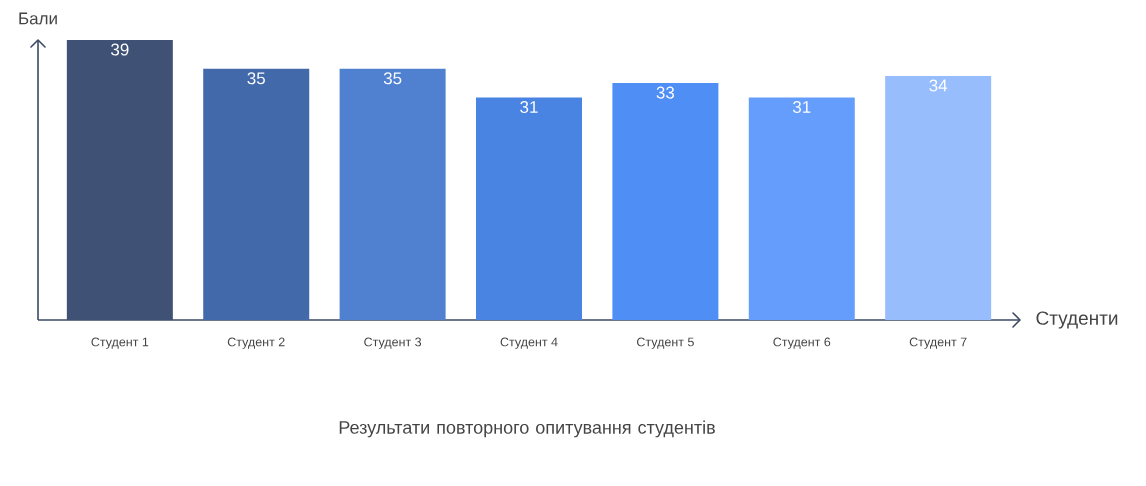 The image size is (1146, 486). What do you see at coordinates (527, 429) in the screenshot?
I see `text: Результати повторного опитування студентів` at bounding box center [527, 429].